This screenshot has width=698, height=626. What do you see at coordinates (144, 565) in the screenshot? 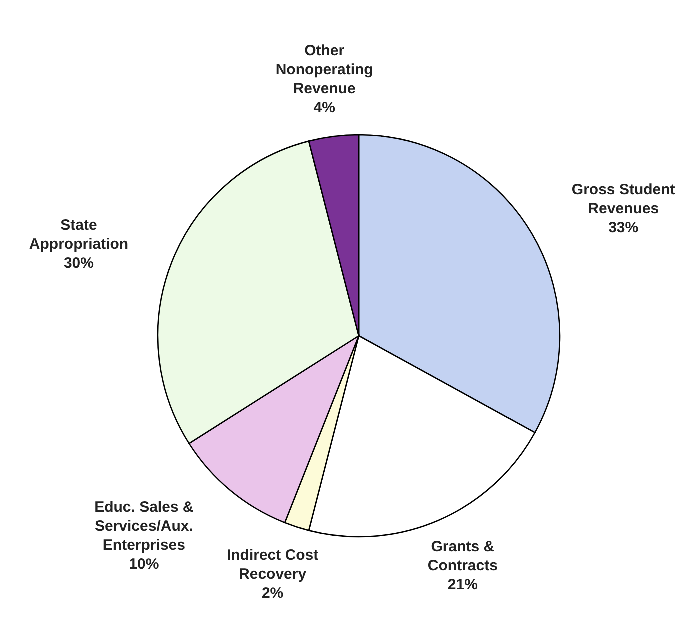
I see `data-label: 10%` at bounding box center [144, 565].